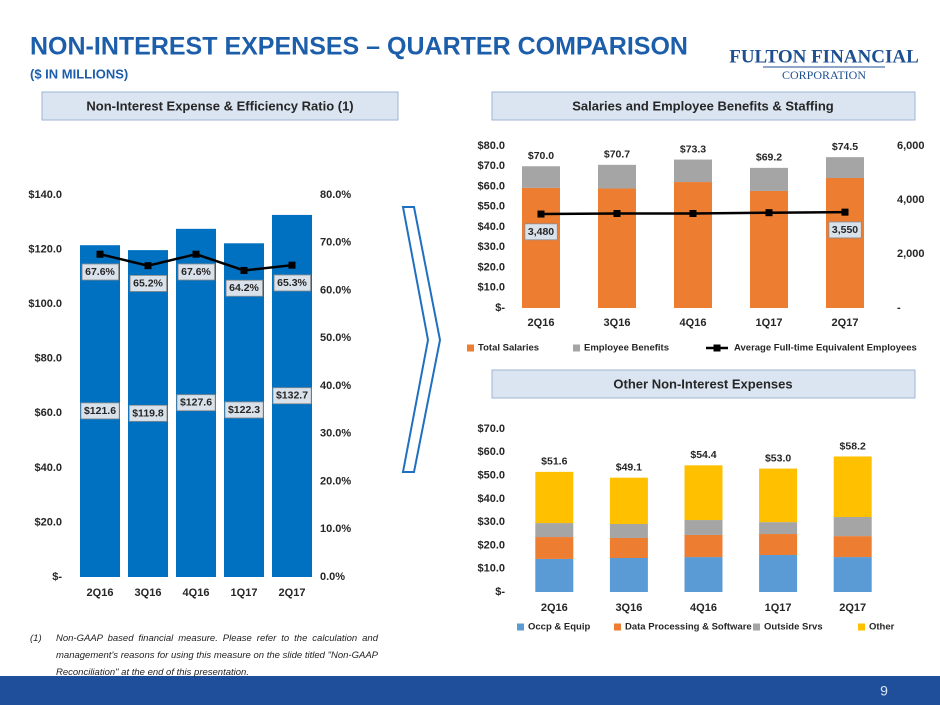 Image resolution: width=940 pixels, height=705 pixels. I want to click on legend-label: Employee Benefits, so click(626, 348).